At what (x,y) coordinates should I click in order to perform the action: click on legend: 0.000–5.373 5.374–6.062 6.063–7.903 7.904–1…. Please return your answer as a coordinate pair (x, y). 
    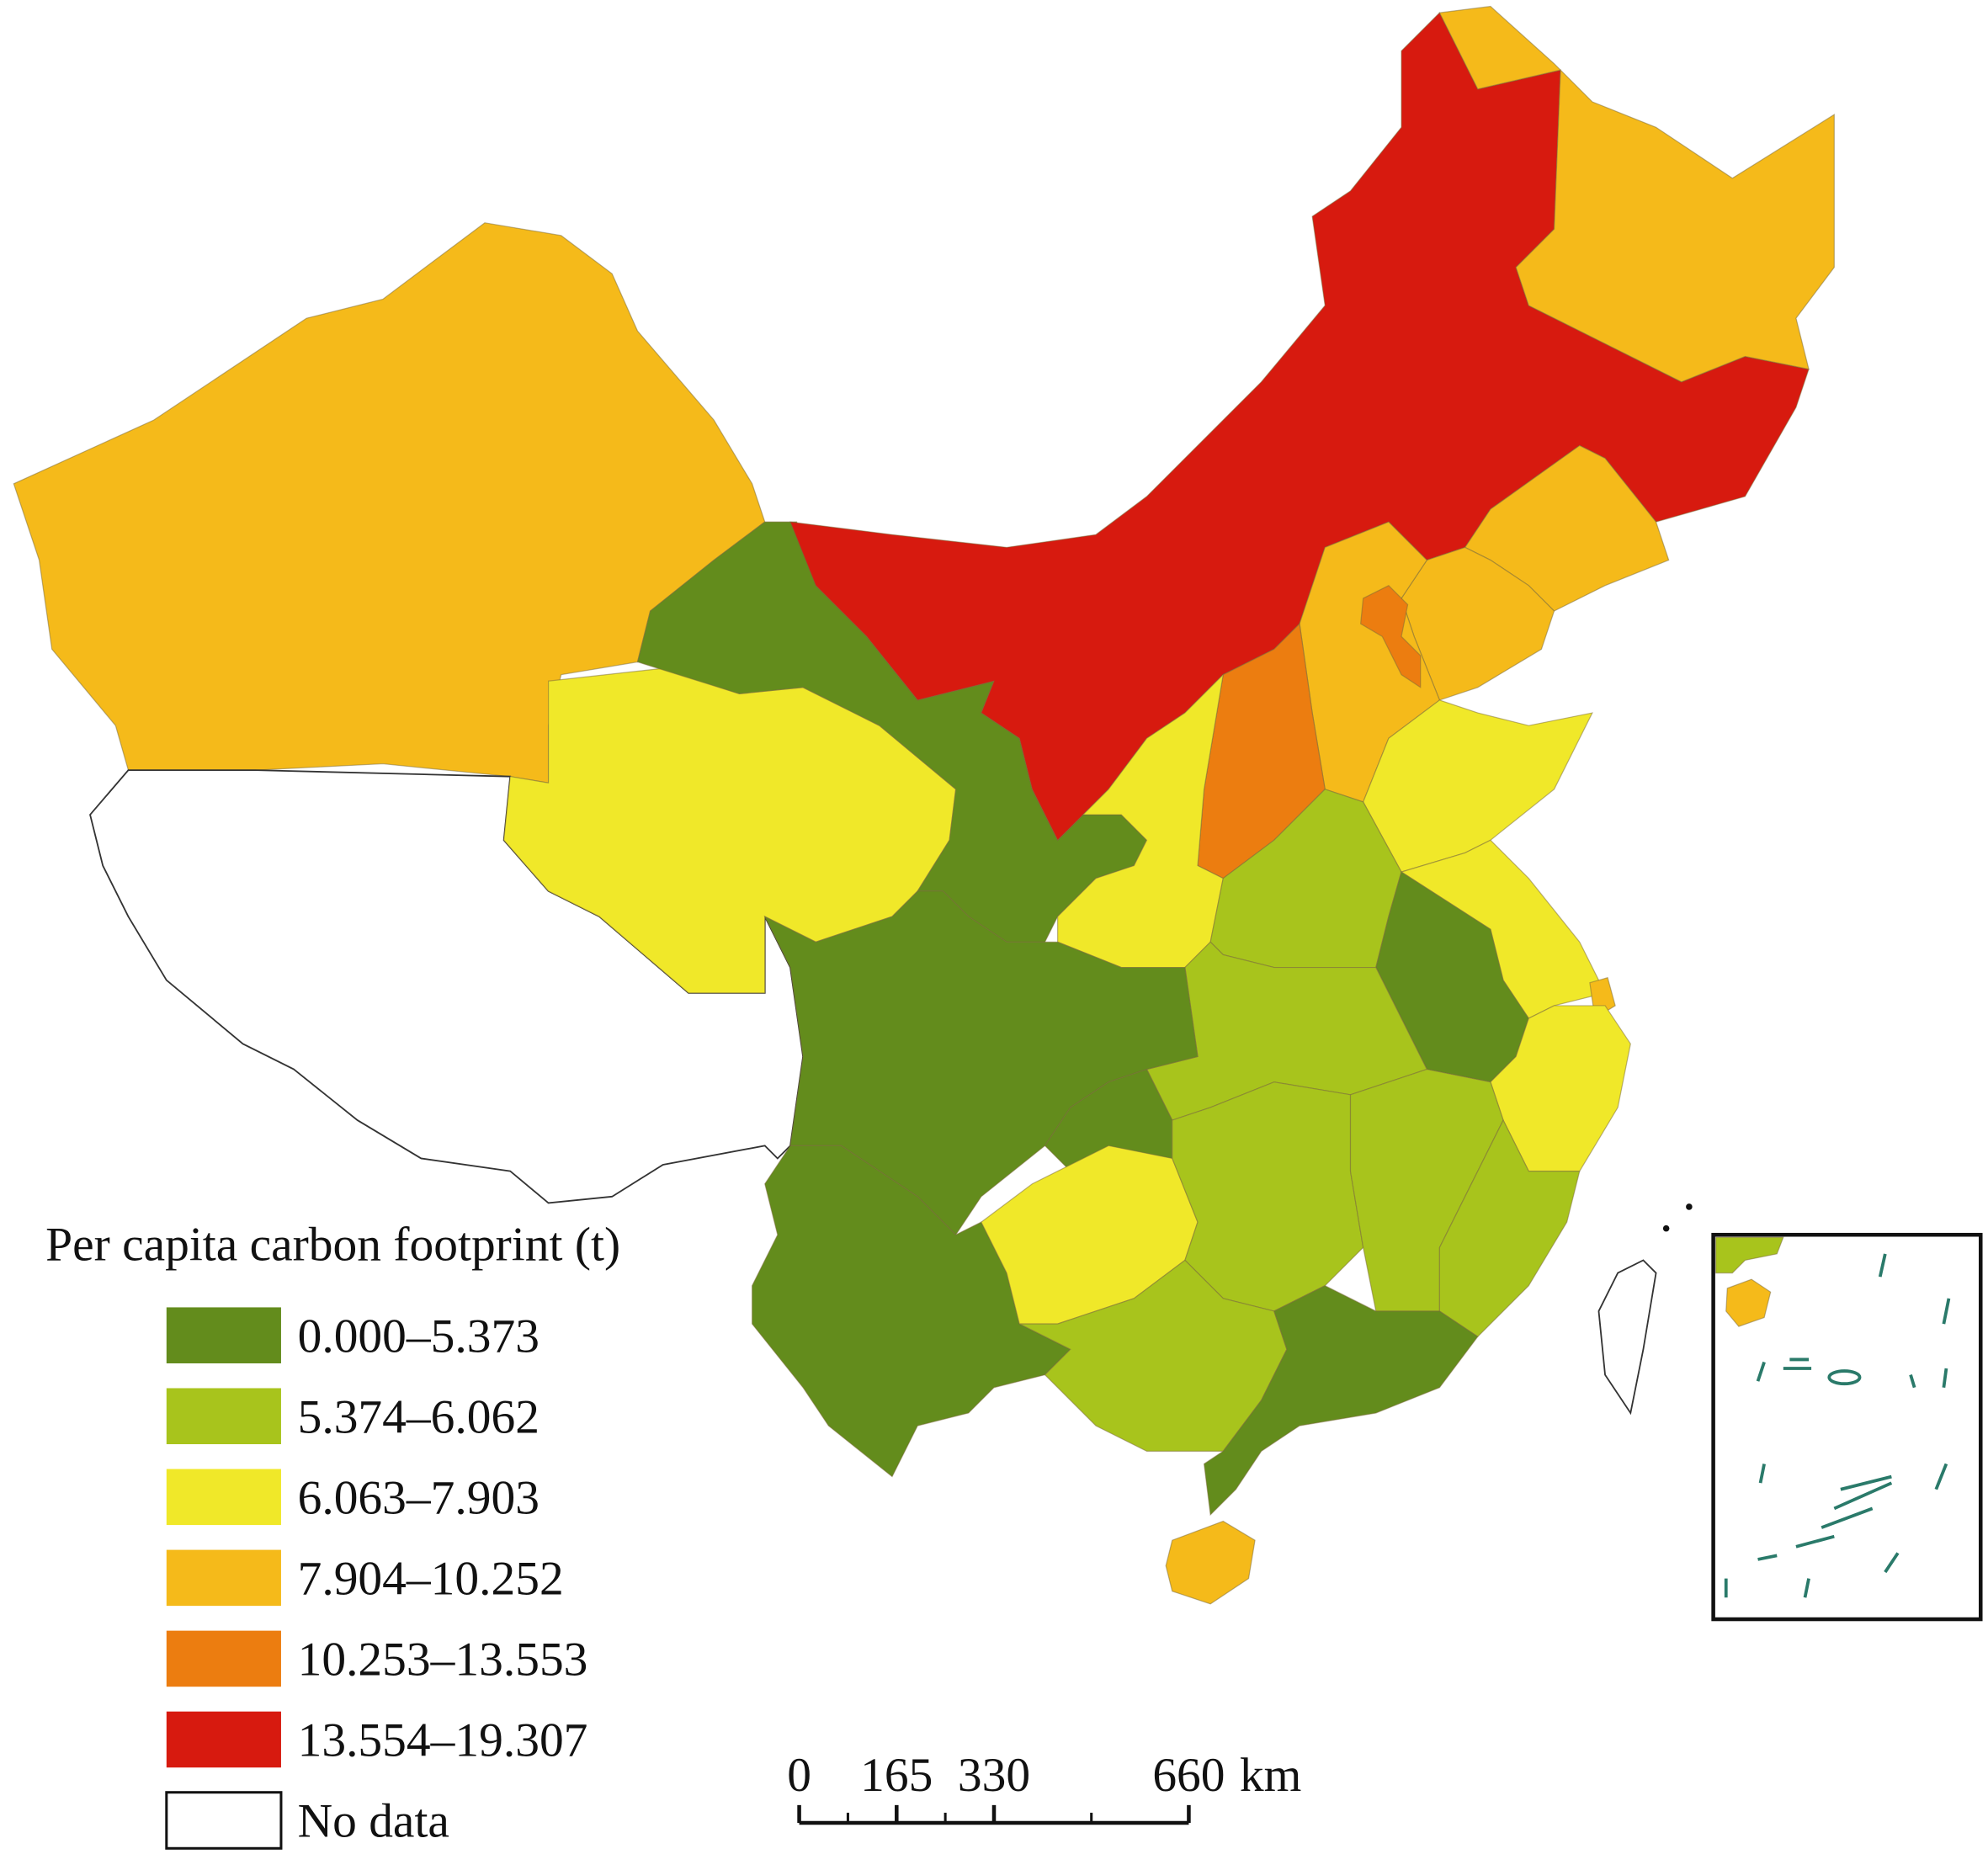
    Looking at the image, I should click on (376, 1578).